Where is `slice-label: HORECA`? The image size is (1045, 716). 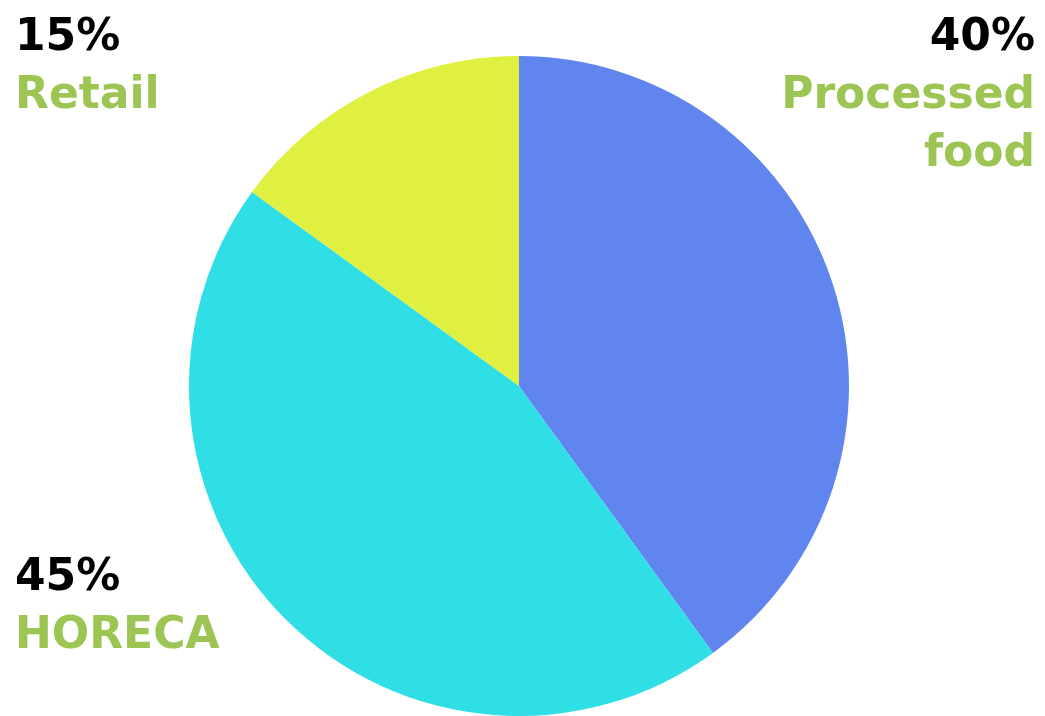
slice-label: HORECA is located at coordinates (117, 632).